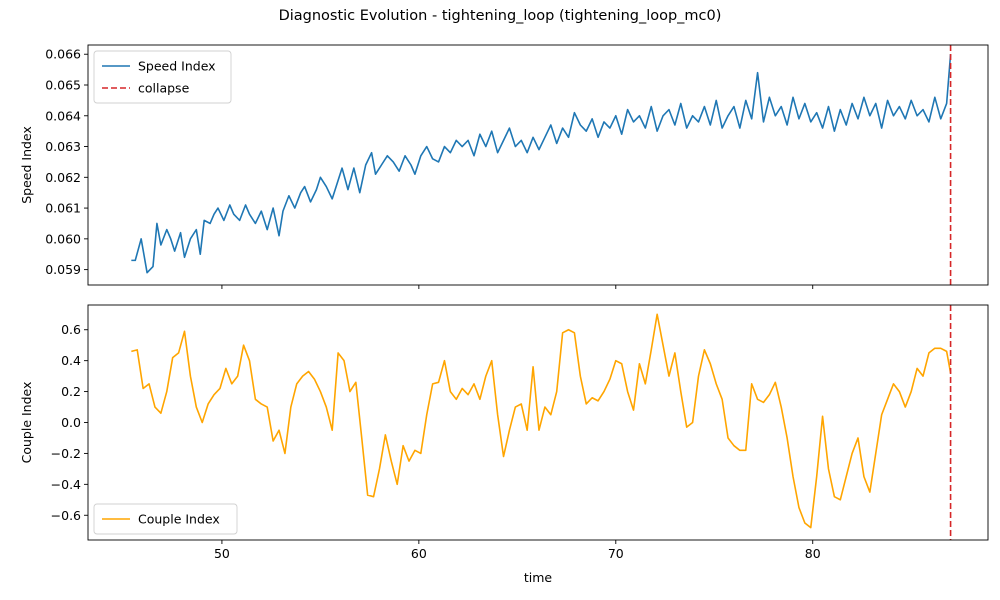  What do you see at coordinates (63, 177) in the screenshot?
I see `y-tick-label: 0.062` at bounding box center [63, 177].